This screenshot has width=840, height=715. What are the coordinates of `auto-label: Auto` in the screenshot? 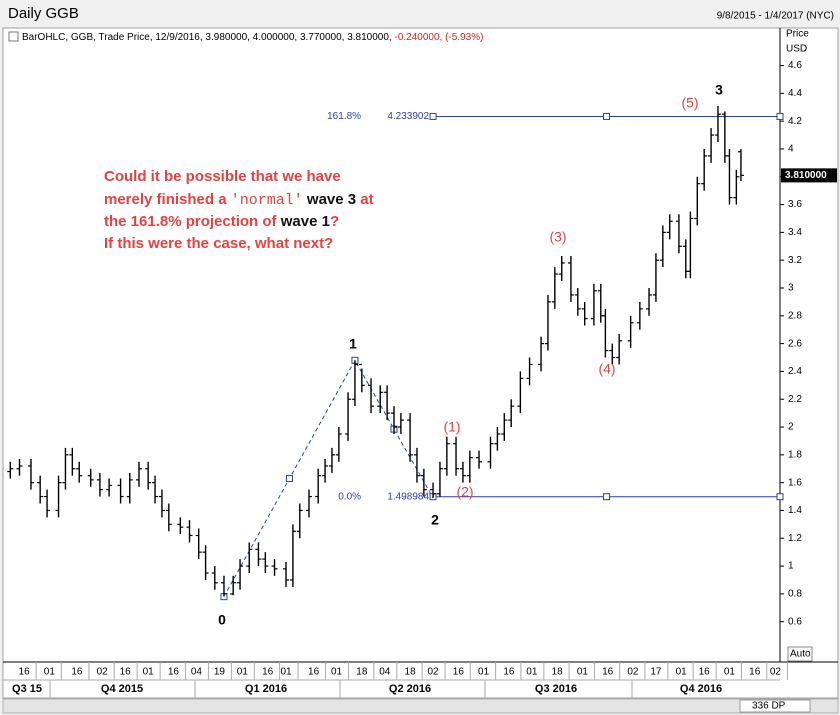 It's located at (800, 654).